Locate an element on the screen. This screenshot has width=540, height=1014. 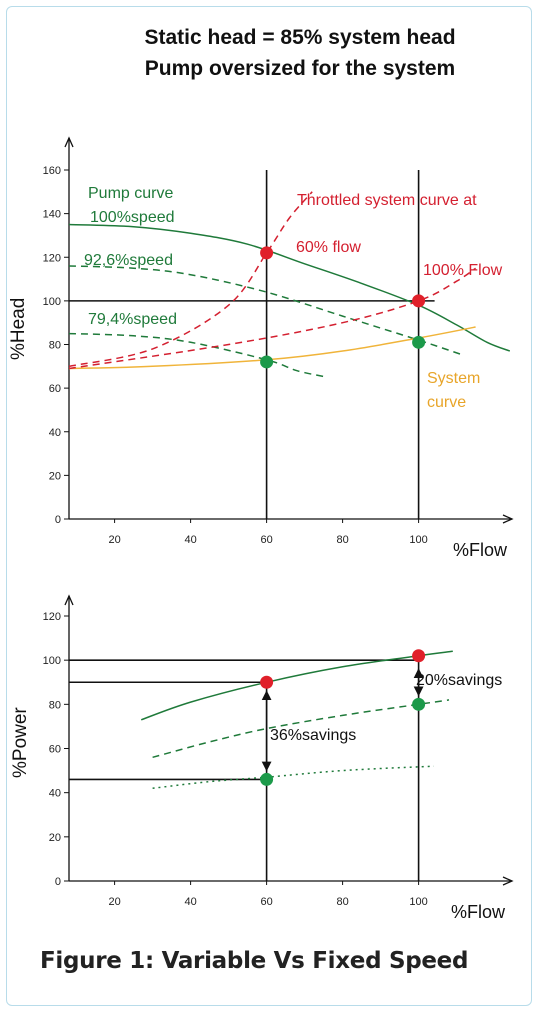
flow-100-label: 100% Flow is located at coordinates (463, 270).